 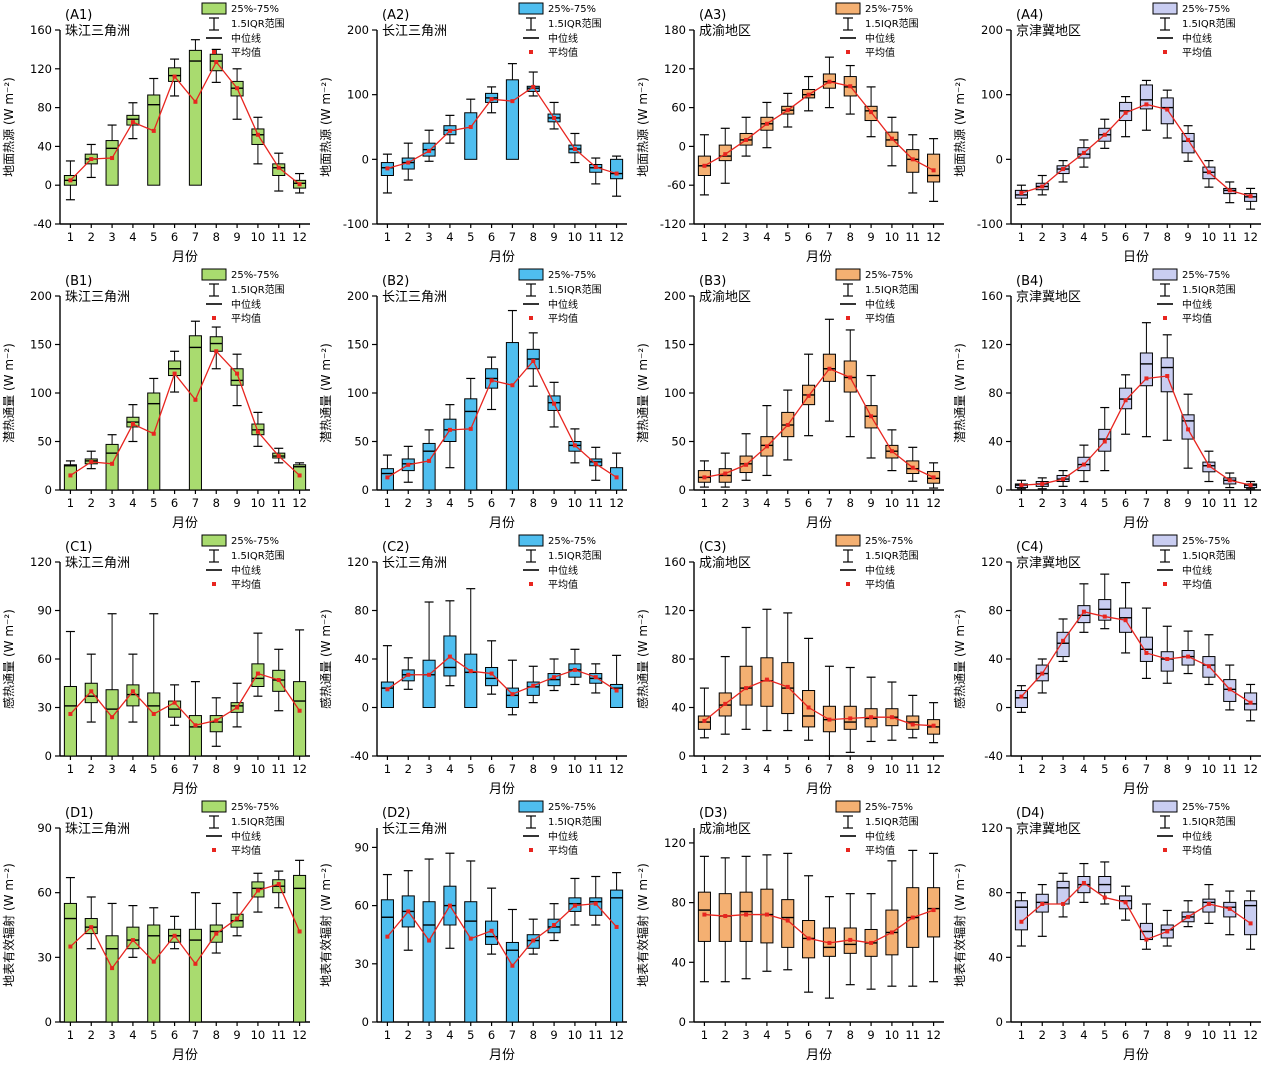 I want to click on svg-text: (A2), so click(x=395, y=15).